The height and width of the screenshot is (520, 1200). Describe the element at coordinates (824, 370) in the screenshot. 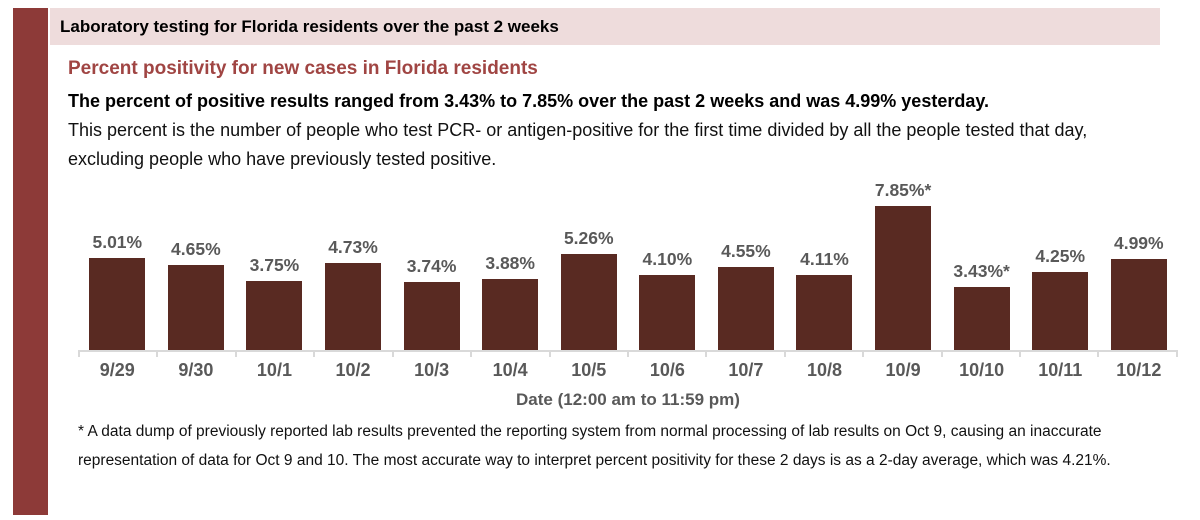

I see `x-tick-label: 10/8` at that location.